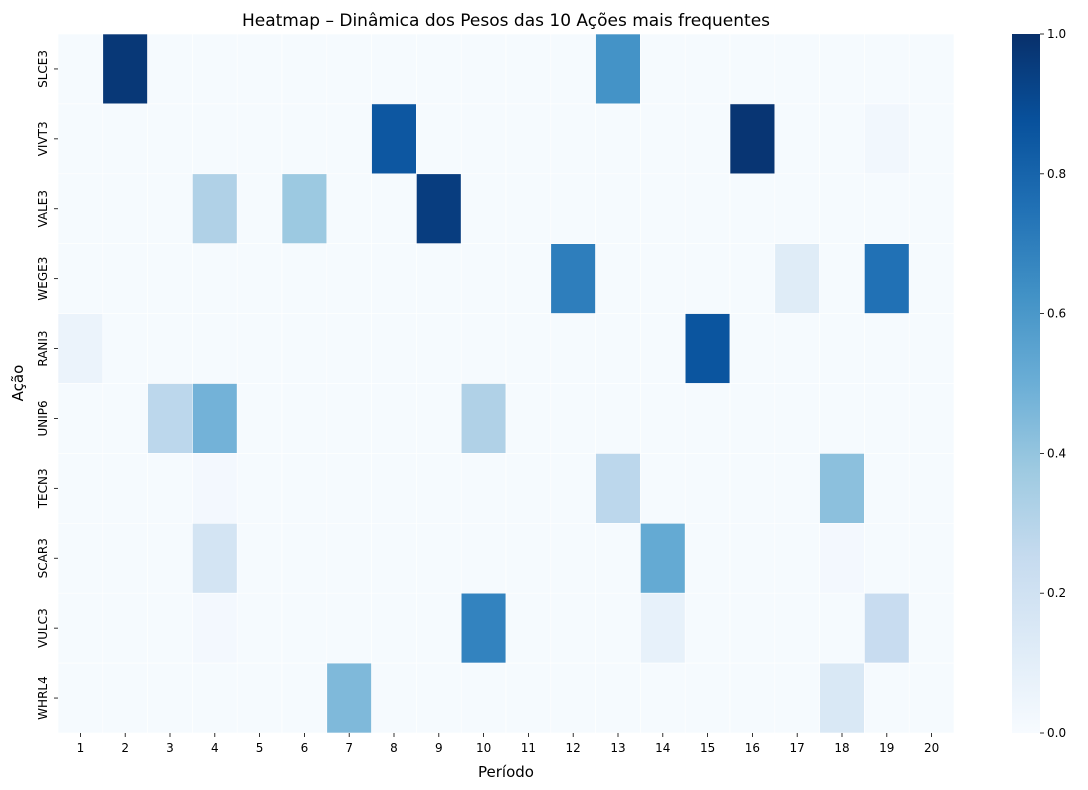  I want to click on x-tick-label: 19, so click(886, 748).